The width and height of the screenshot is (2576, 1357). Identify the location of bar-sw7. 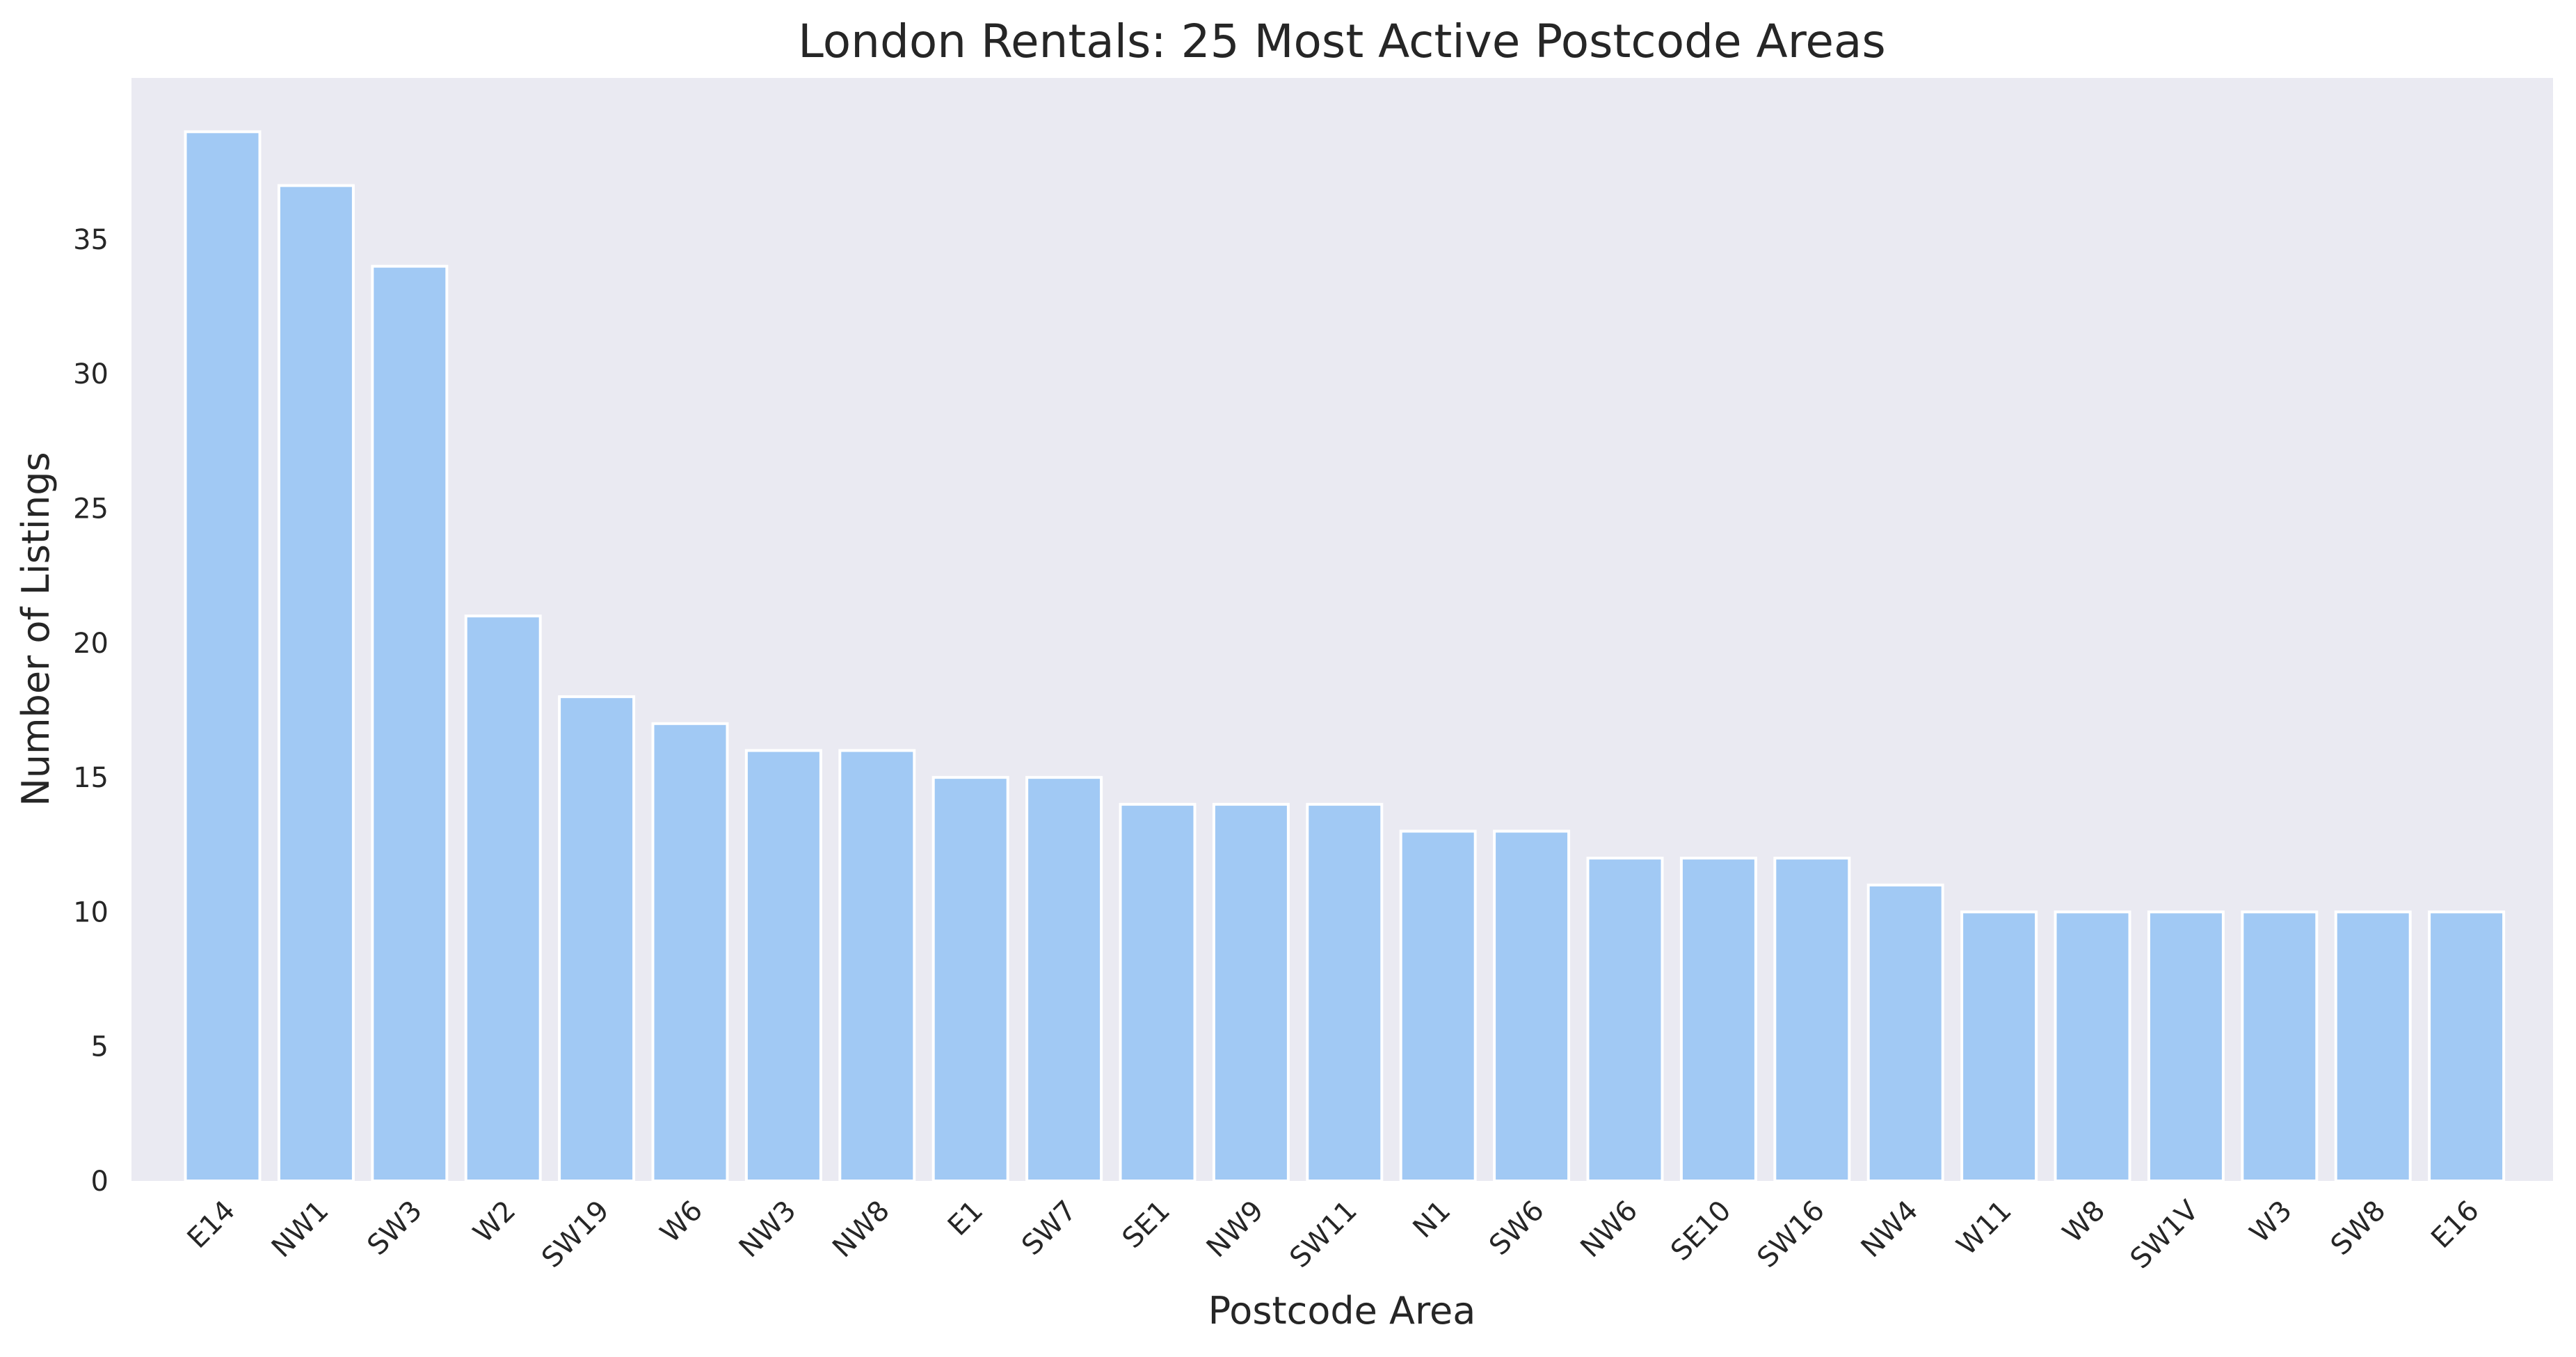
(1064, 979).